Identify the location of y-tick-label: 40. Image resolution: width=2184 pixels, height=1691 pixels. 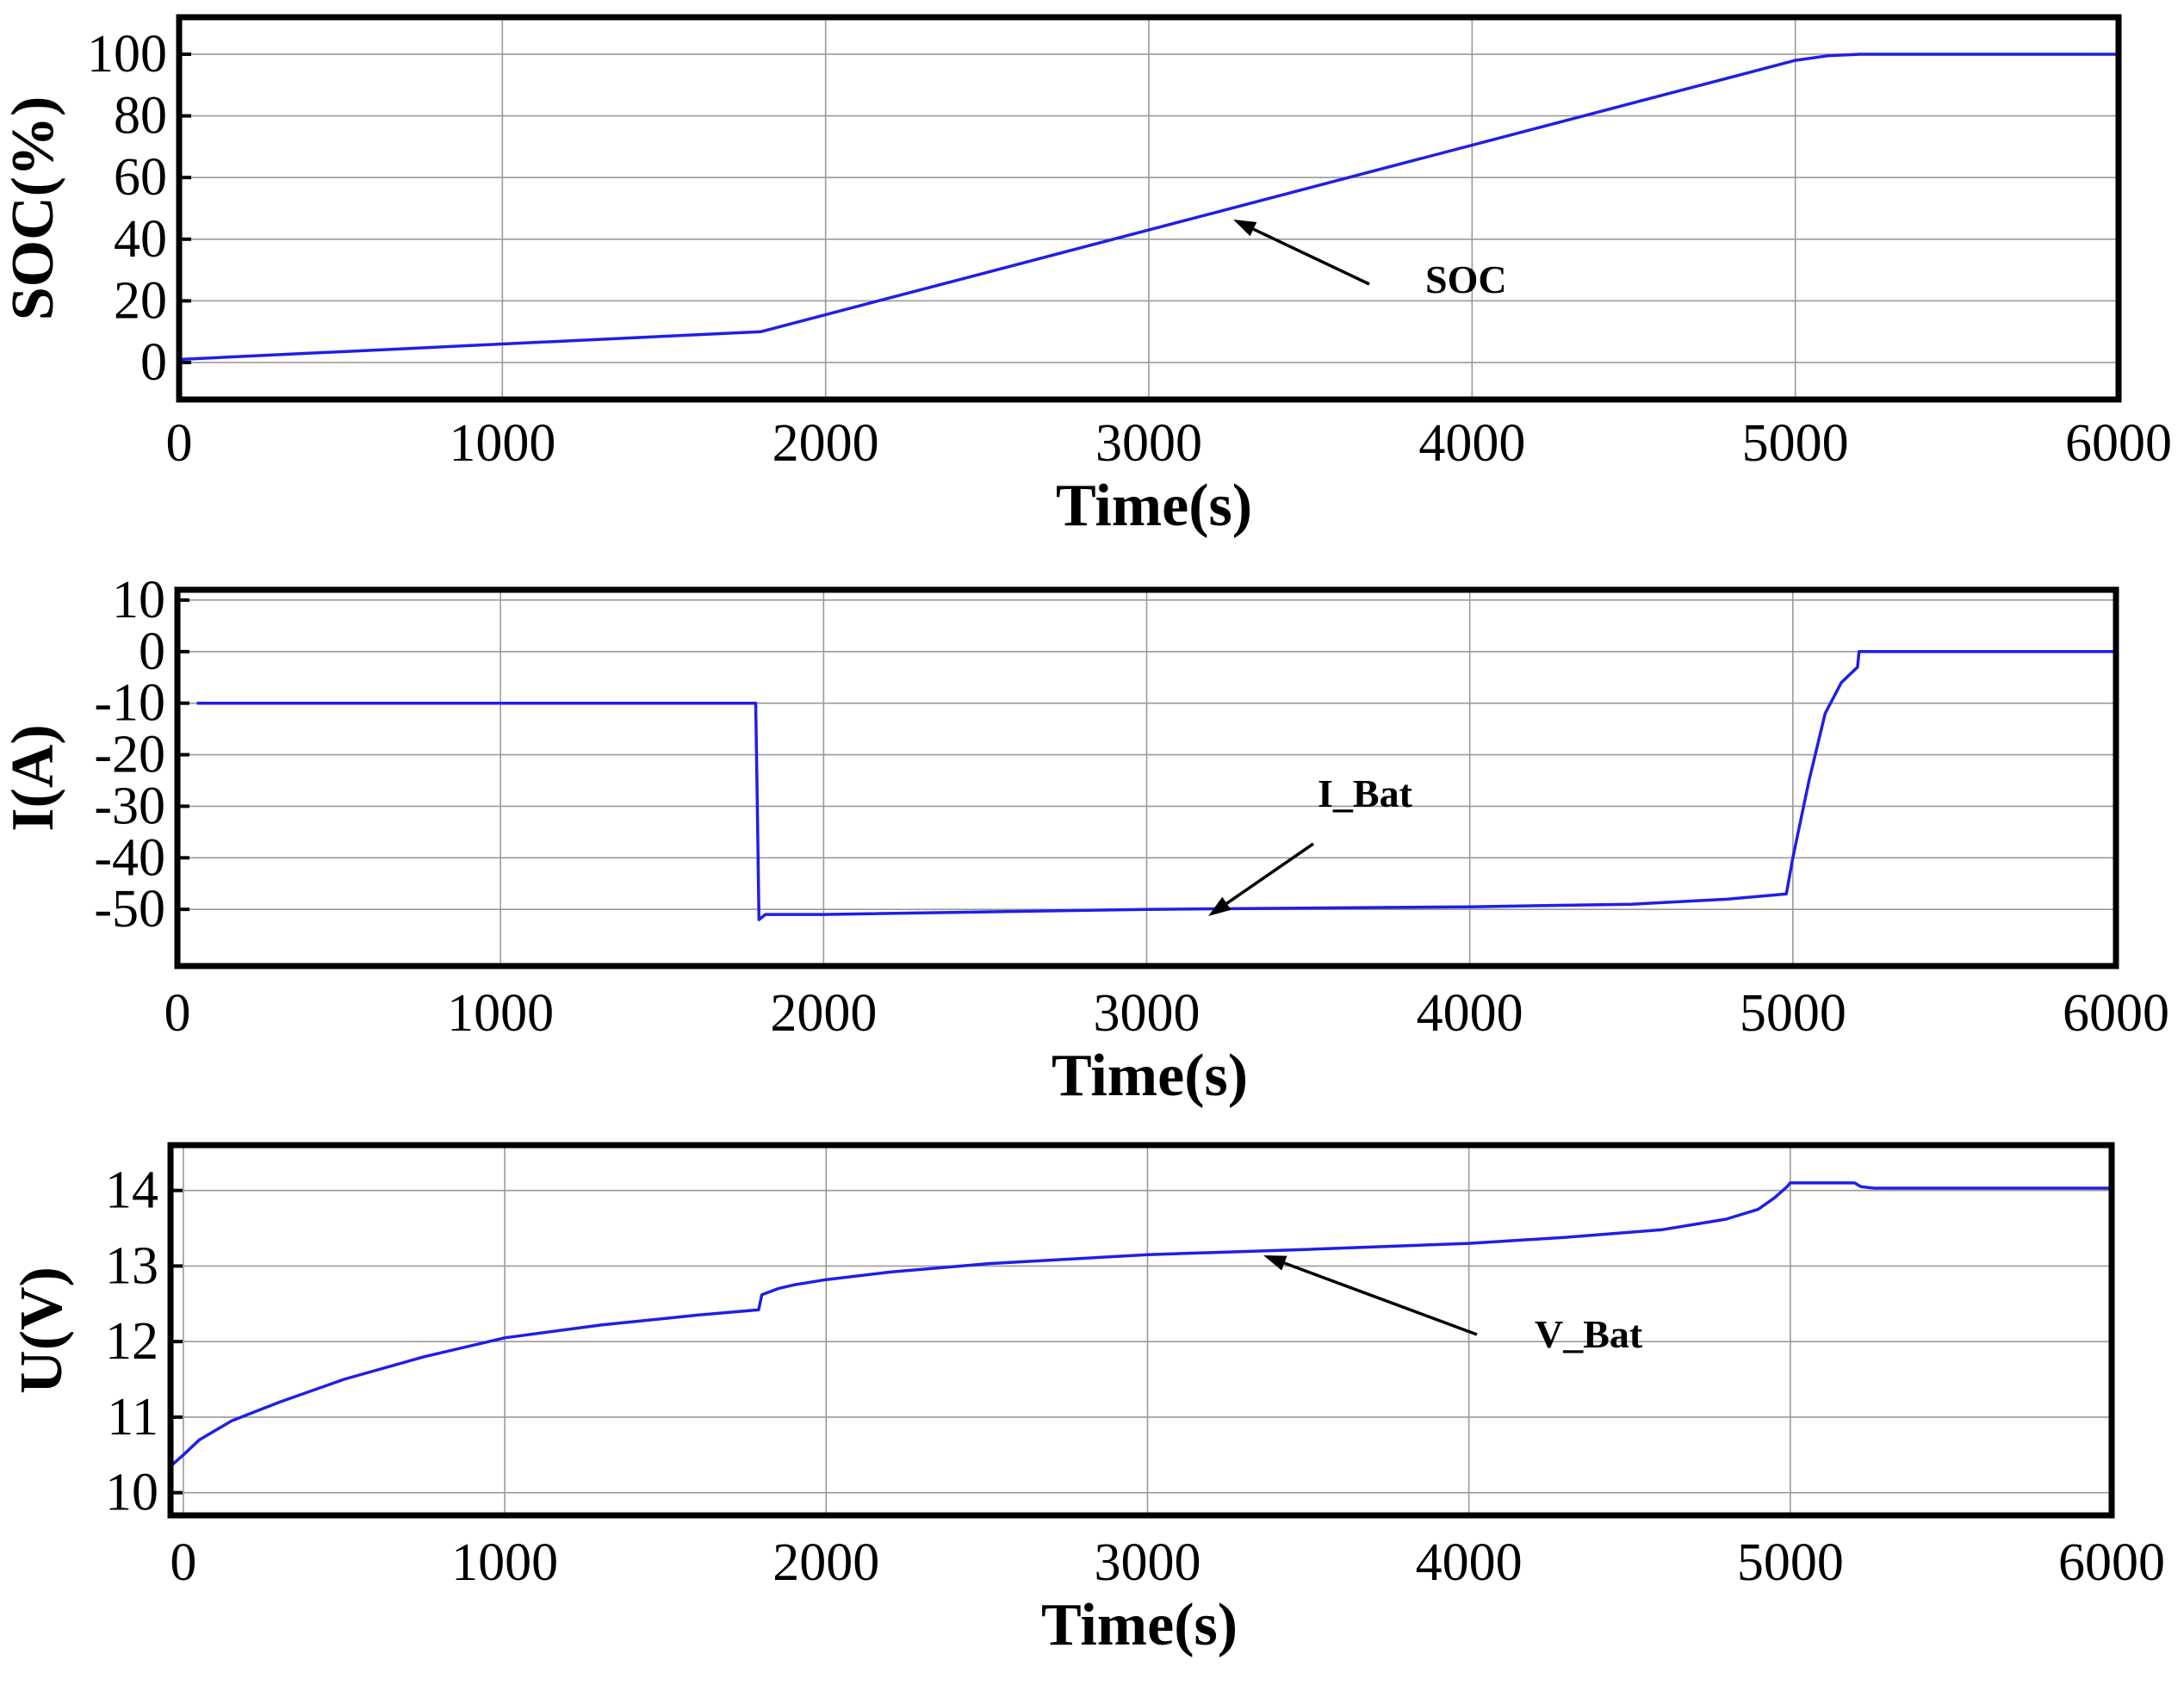
(141, 240).